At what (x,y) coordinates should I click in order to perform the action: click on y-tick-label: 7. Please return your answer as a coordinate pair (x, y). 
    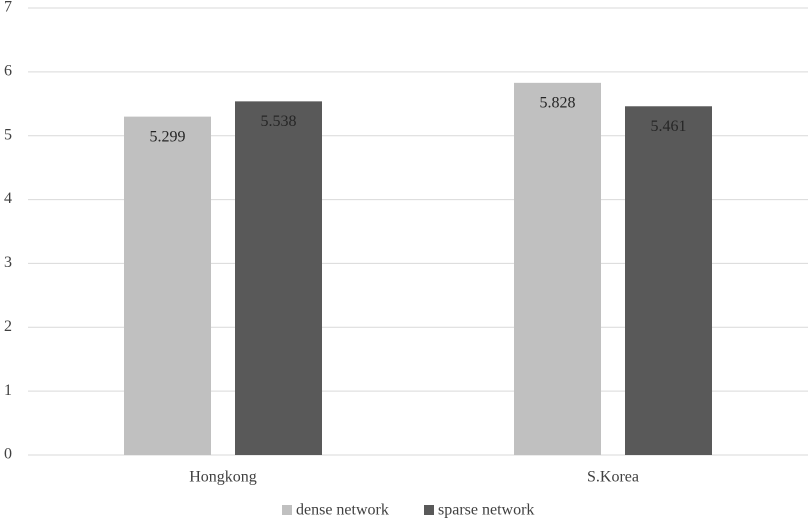
    Looking at the image, I should click on (8, 8).